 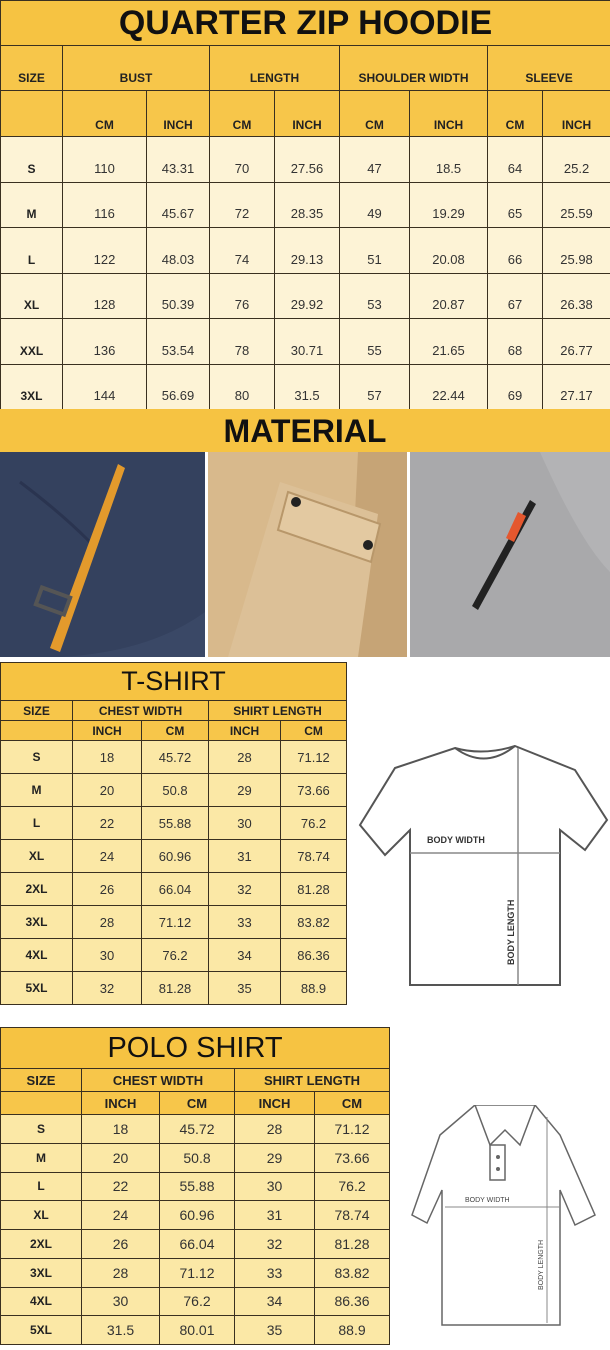 What do you see at coordinates (305, 159) in the screenshot?
I see `table-row: S 110 43.31 70 27.56 47 18.5 64 25.2` at bounding box center [305, 159].